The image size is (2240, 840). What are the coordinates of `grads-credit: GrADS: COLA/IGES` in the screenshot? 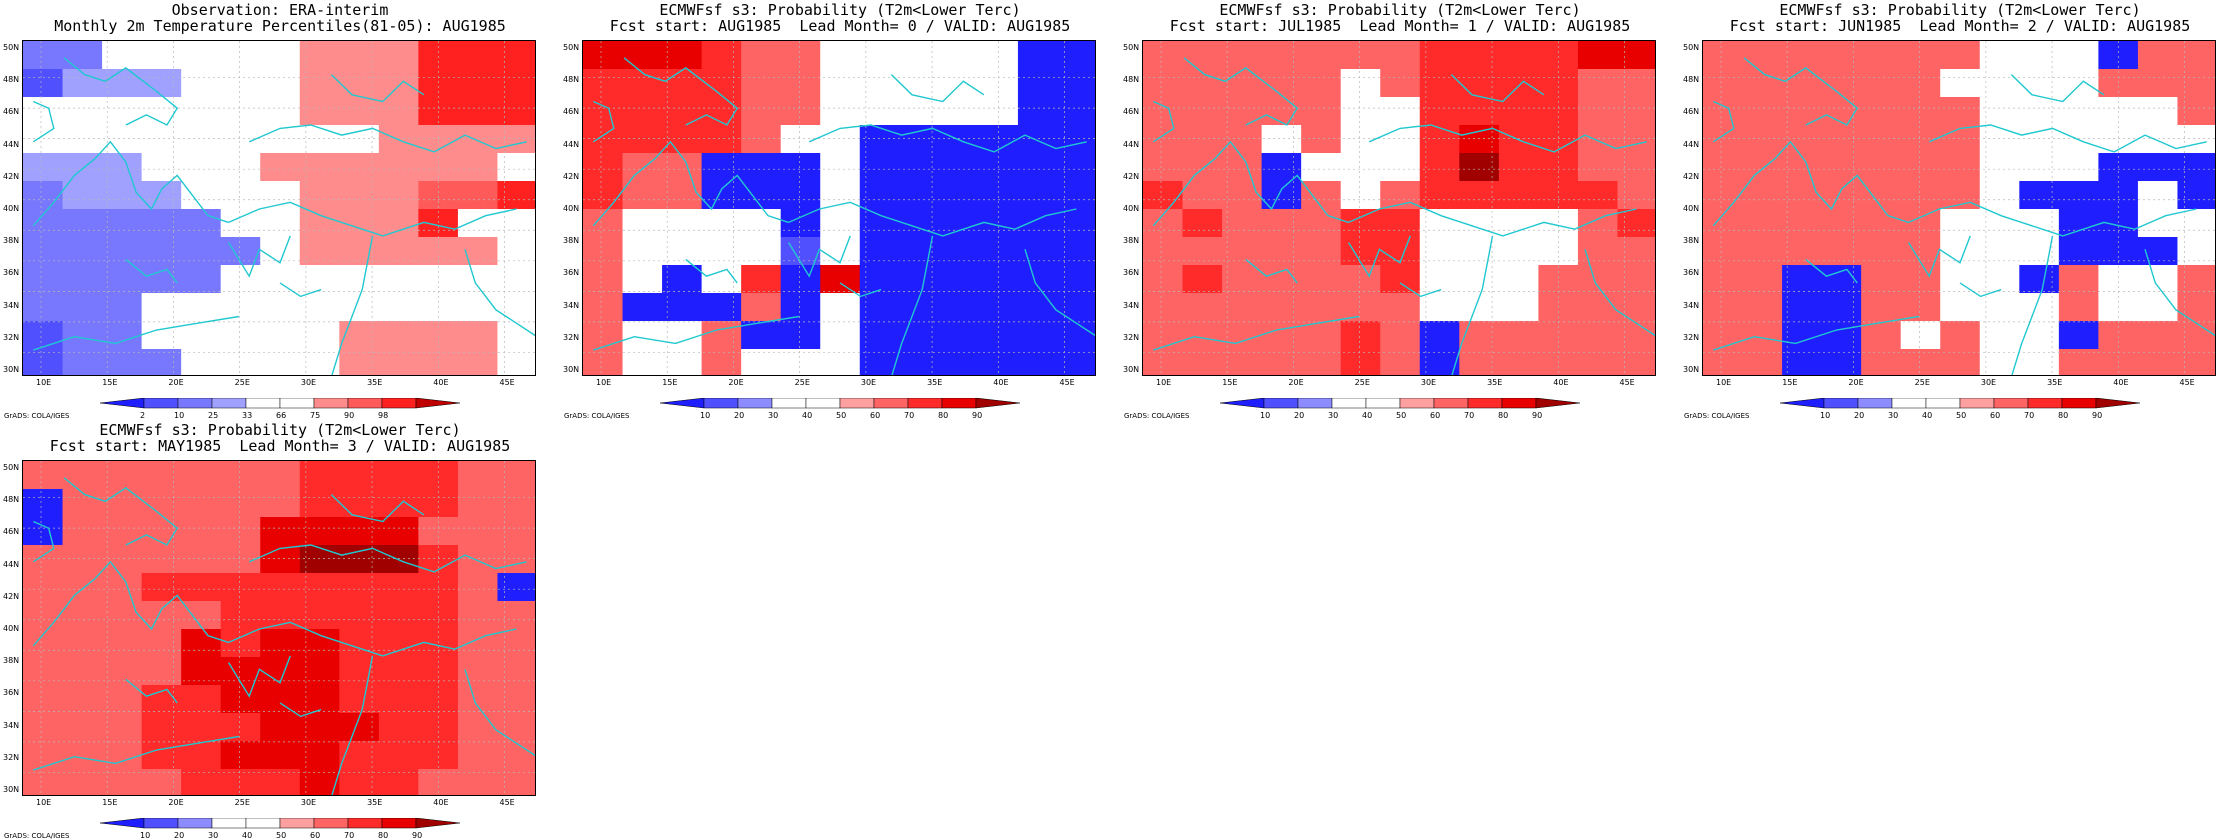 It's located at (1157, 416).